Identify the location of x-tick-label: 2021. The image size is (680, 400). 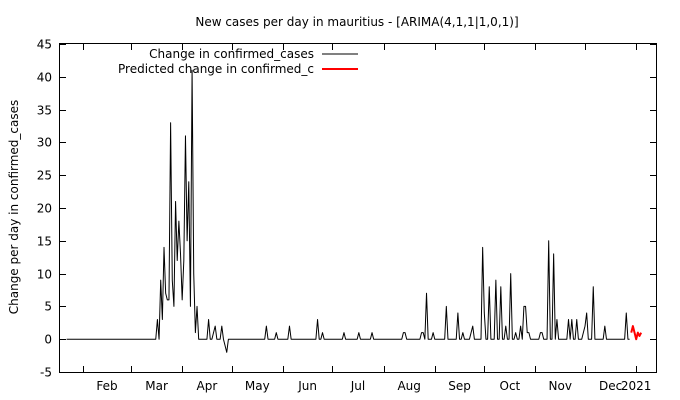
(636, 386).